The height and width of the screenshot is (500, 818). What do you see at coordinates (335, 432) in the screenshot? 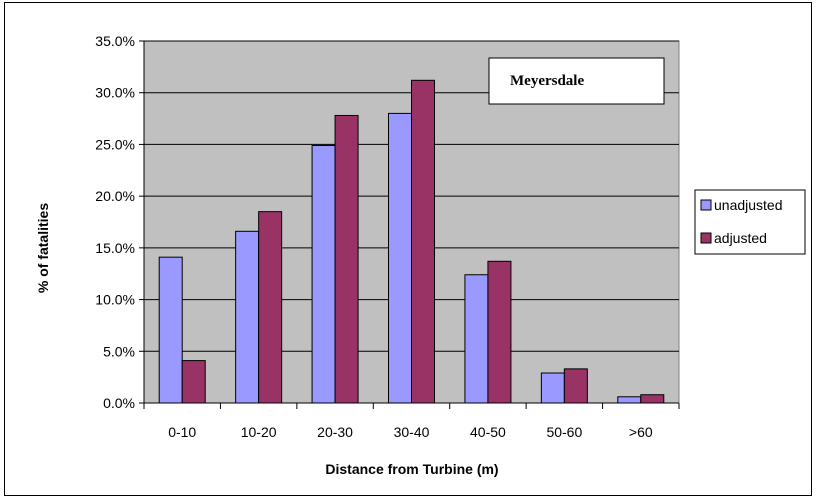
I see `x-tick-label: 20-30` at bounding box center [335, 432].